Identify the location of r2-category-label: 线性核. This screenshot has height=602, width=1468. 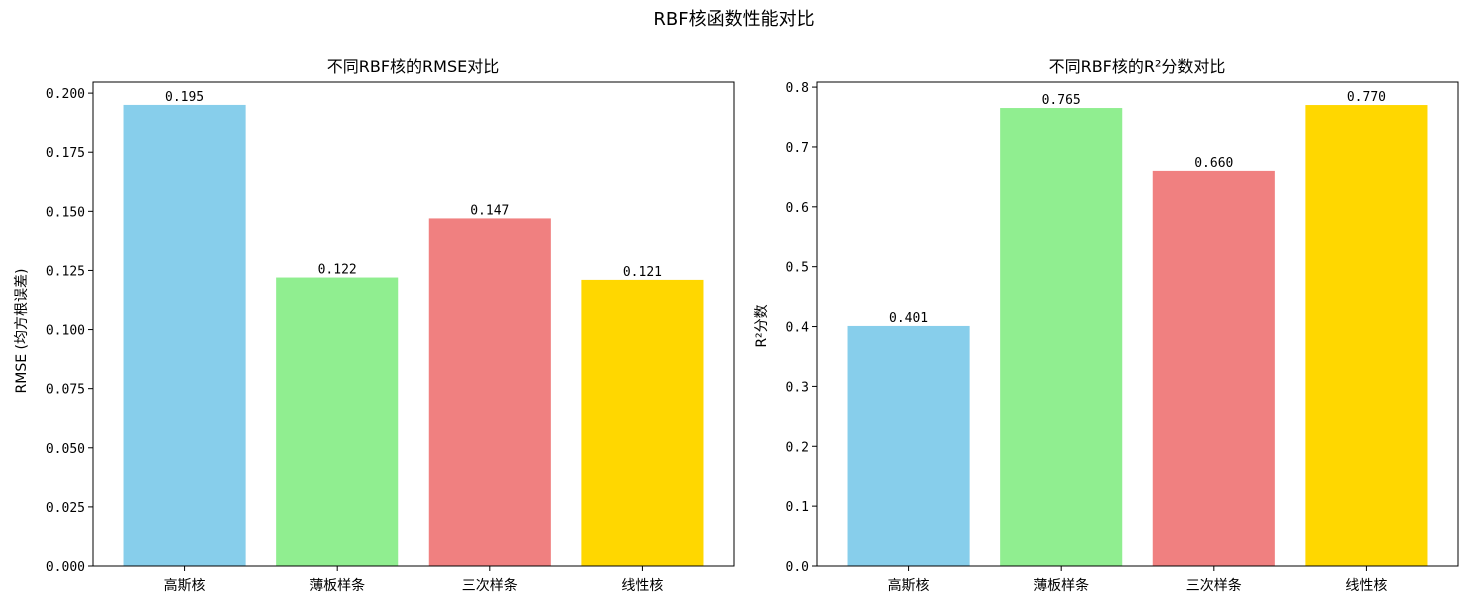
(1366, 586).